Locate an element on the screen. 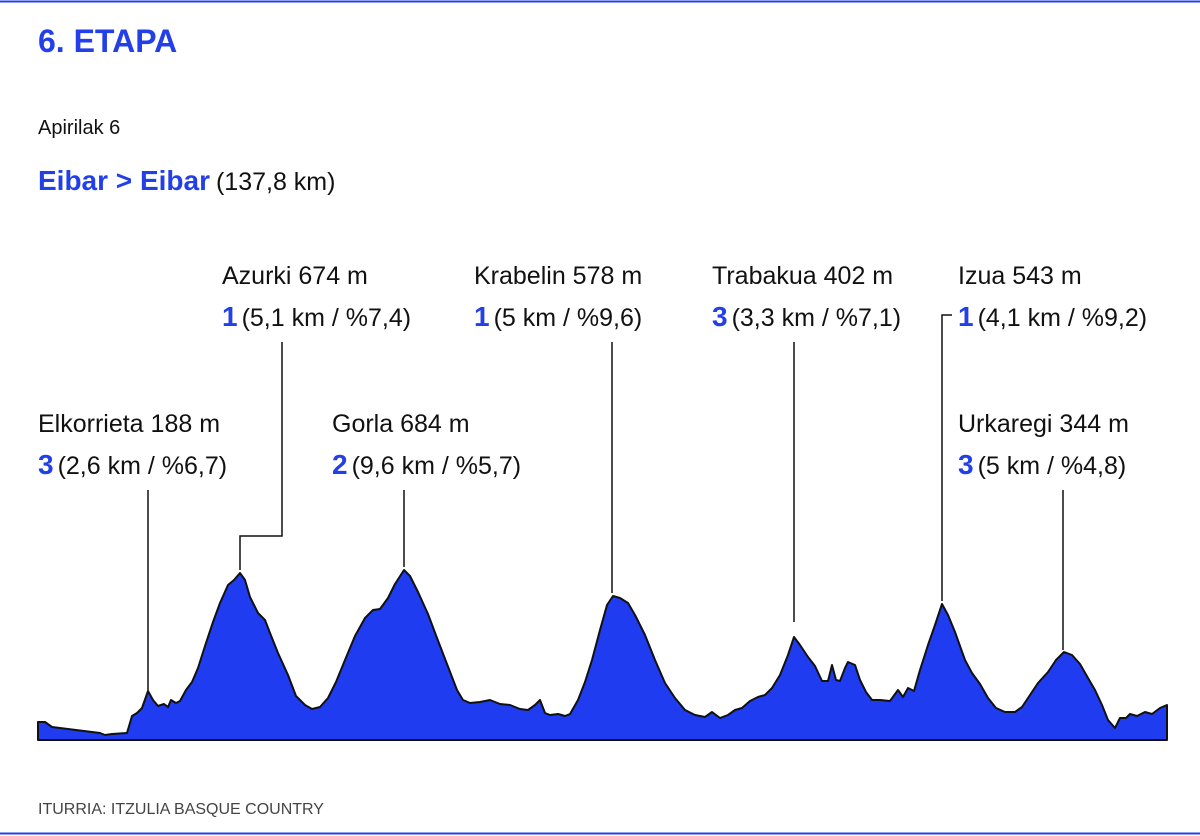 This screenshot has height=836, width=1200. climb-detail-line: 3 (2,6 km / %6,7) is located at coordinates (132, 464).